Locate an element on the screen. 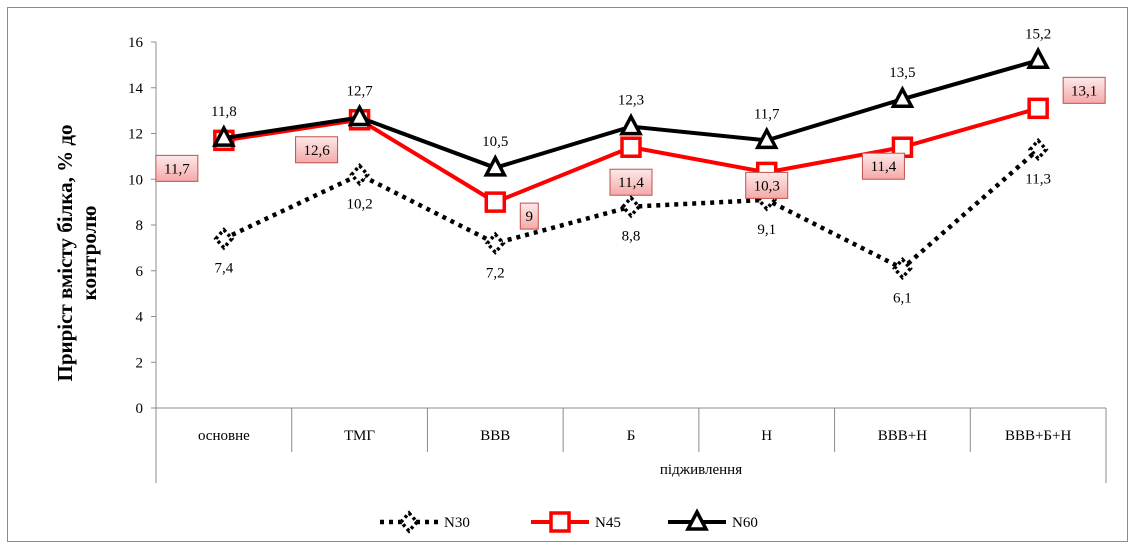  x-category-labels: основне ТМГ ВВВ Б Н ВВВ+Н ВВВ+Б+Н is located at coordinates (635, 436).